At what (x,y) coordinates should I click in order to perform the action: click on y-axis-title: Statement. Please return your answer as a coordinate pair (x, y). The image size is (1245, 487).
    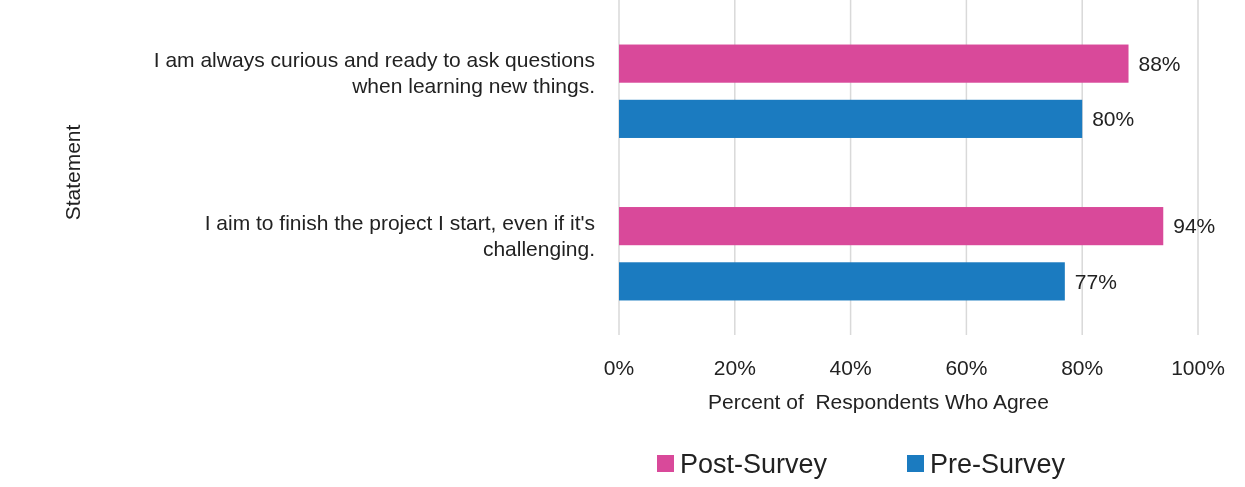
    Looking at the image, I should click on (72, 172).